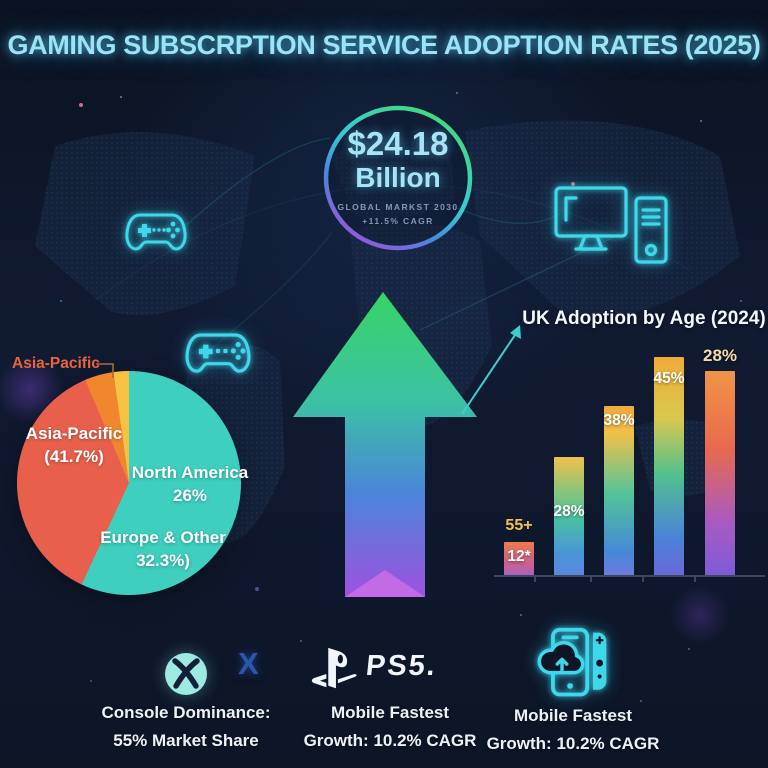 This screenshot has height=768, width=768. What do you see at coordinates (190, 484) in the screenshot?
I see `pie-label-north-america: North America 26%` at bounding box center [190, 484].